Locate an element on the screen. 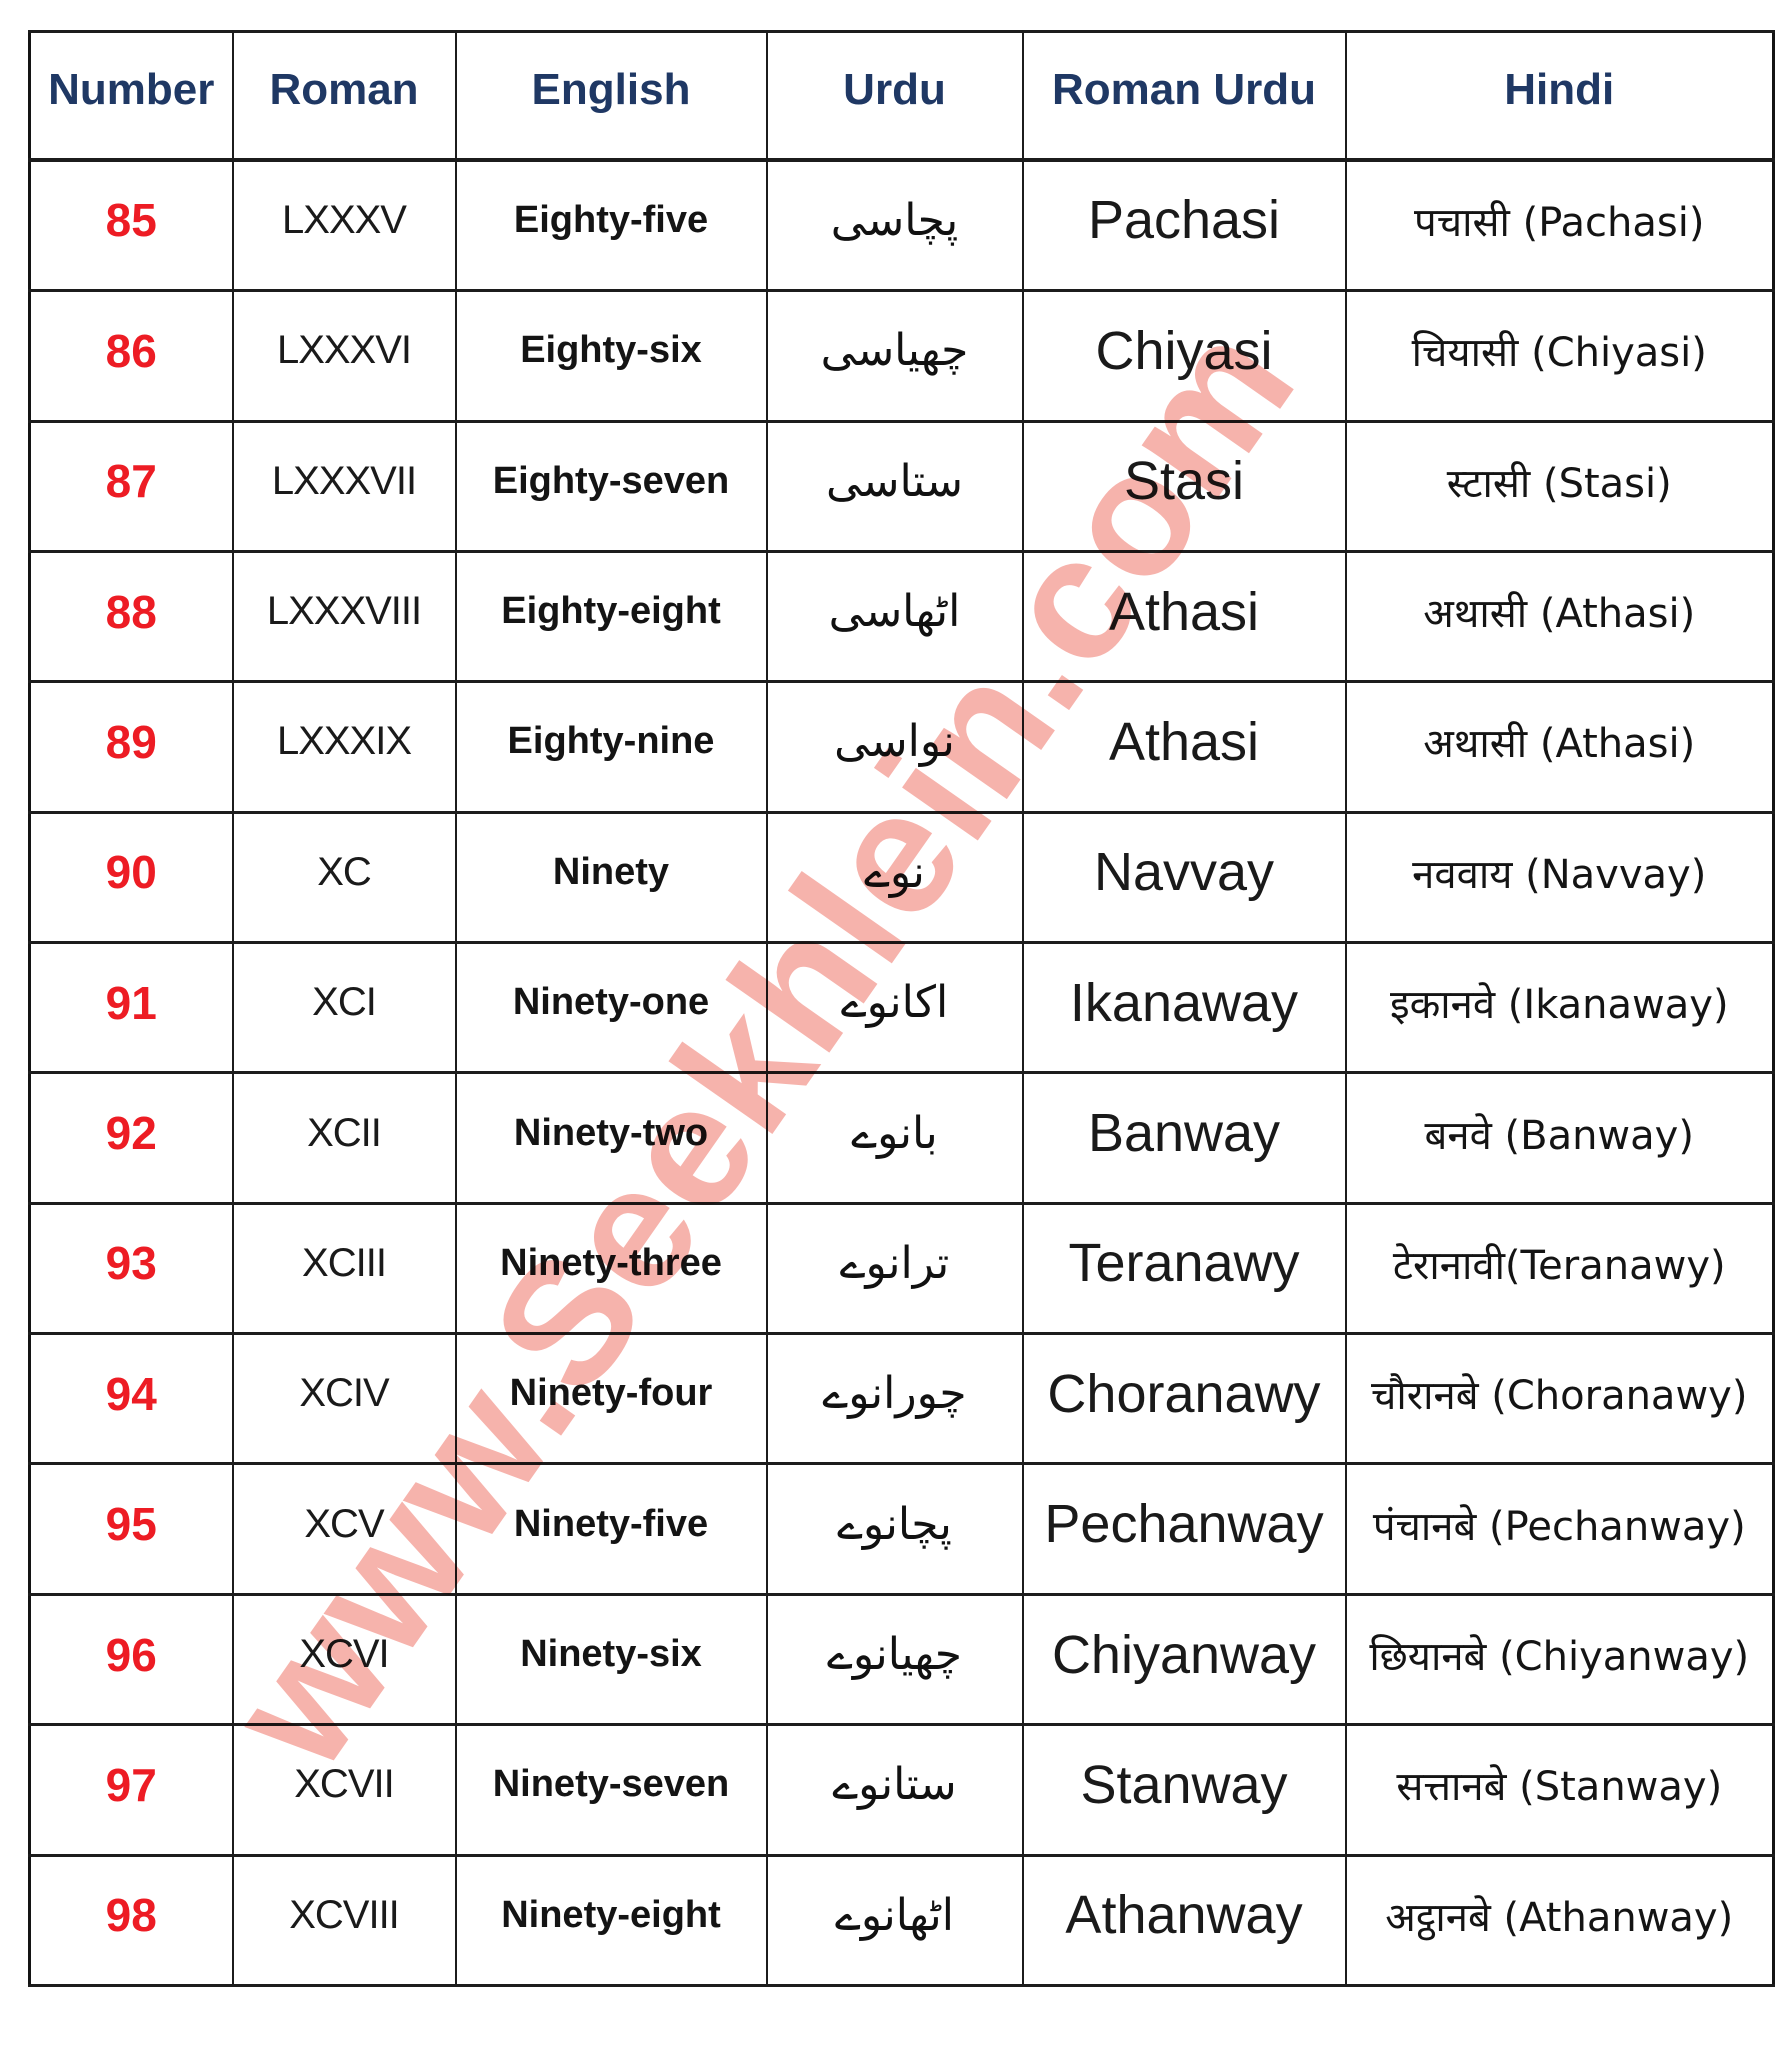 The width and height of the screenshot is (1792, 2048). cell-urdu: اٹھانوے is located at coordinates (894, 1920).